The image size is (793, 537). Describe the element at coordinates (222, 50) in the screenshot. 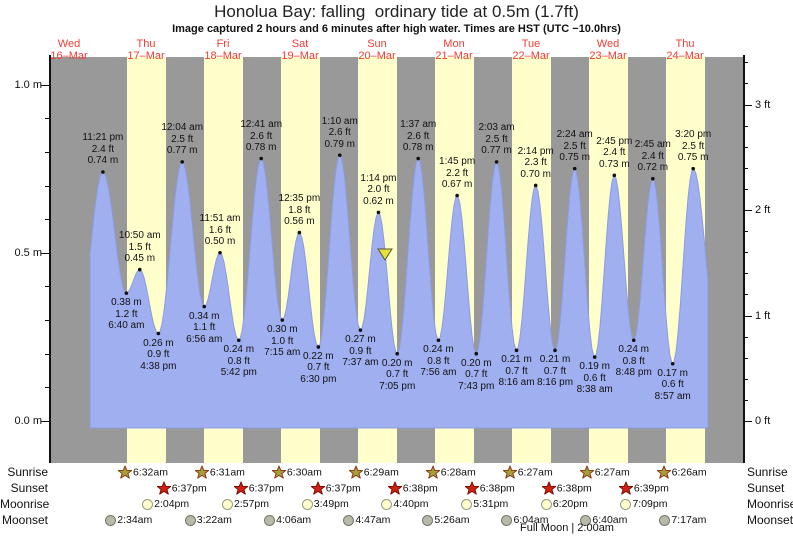

I see `day-label: Fri 18–Mar` at that location.